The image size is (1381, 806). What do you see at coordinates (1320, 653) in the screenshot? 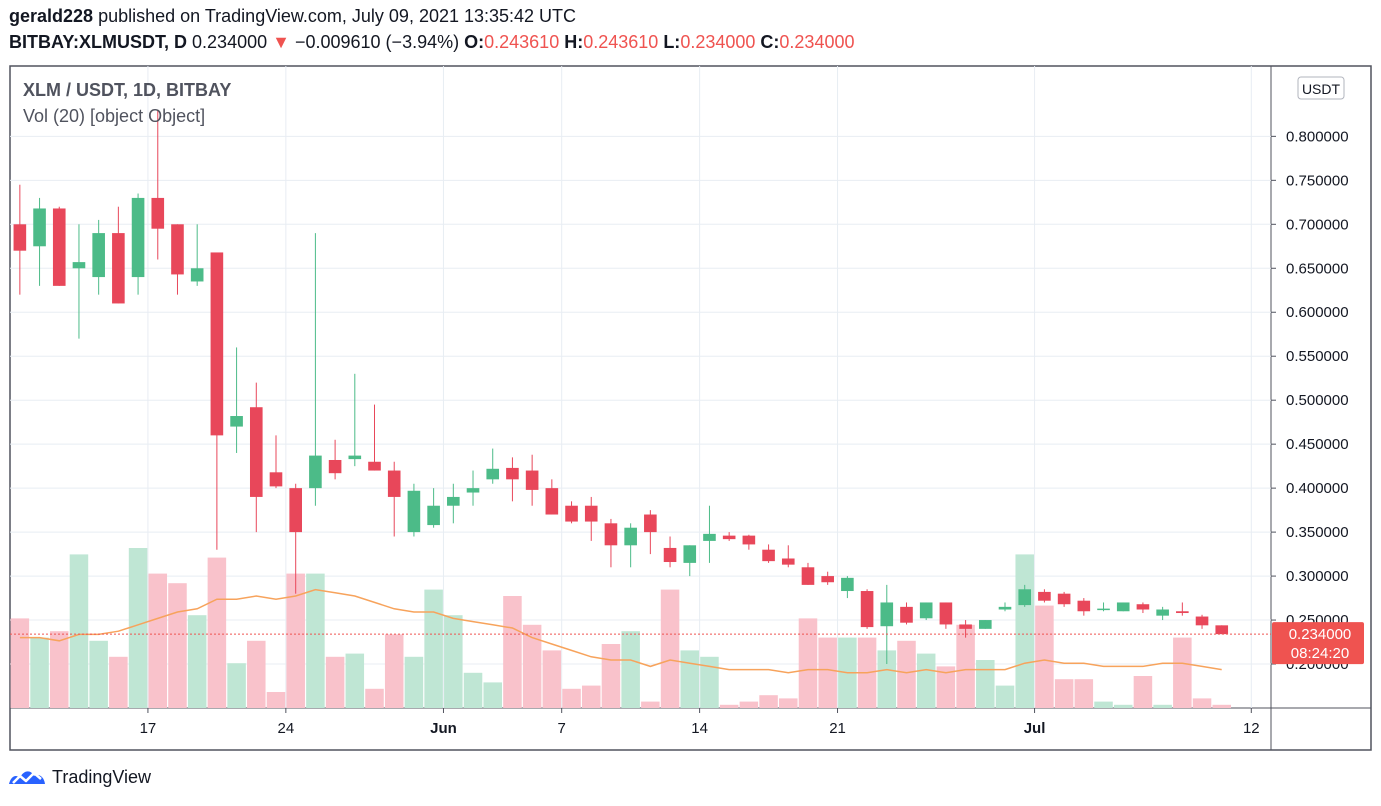
I see `bar-countdown: 08:24:20` at bounding box center [1320, 653].